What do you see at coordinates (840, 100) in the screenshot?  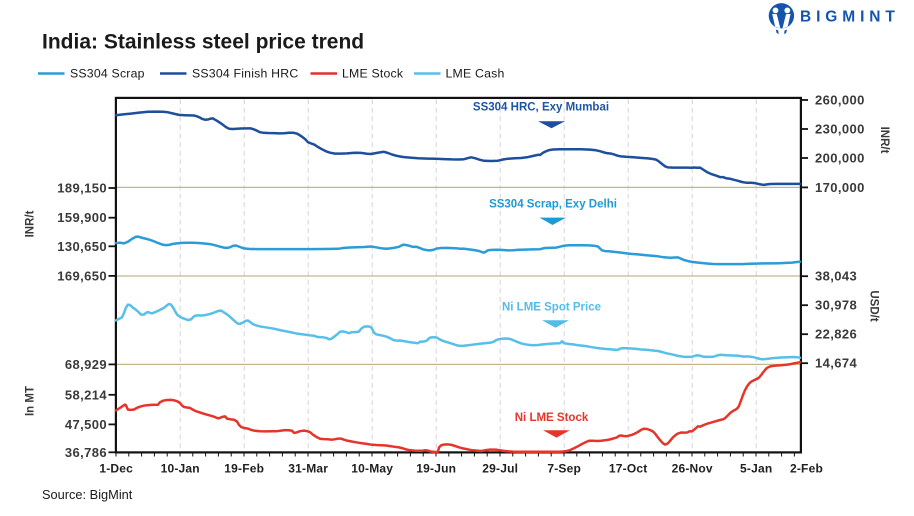 I see `svg-text: 260,000` at bounding box center [840, 100].